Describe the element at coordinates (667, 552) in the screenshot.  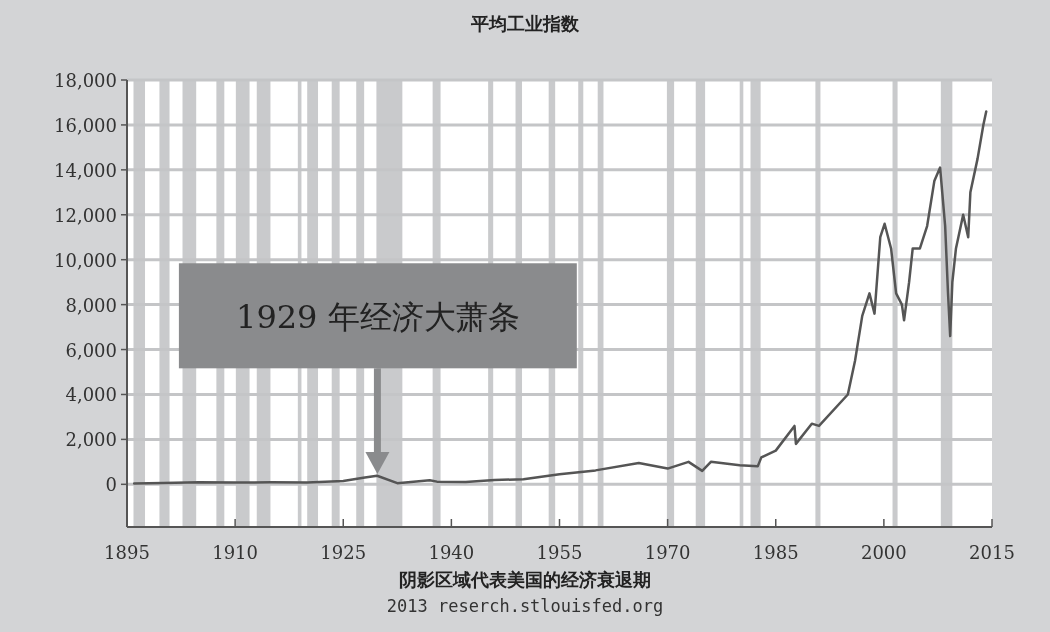
I see `x-tick-label: 1970` at that location.